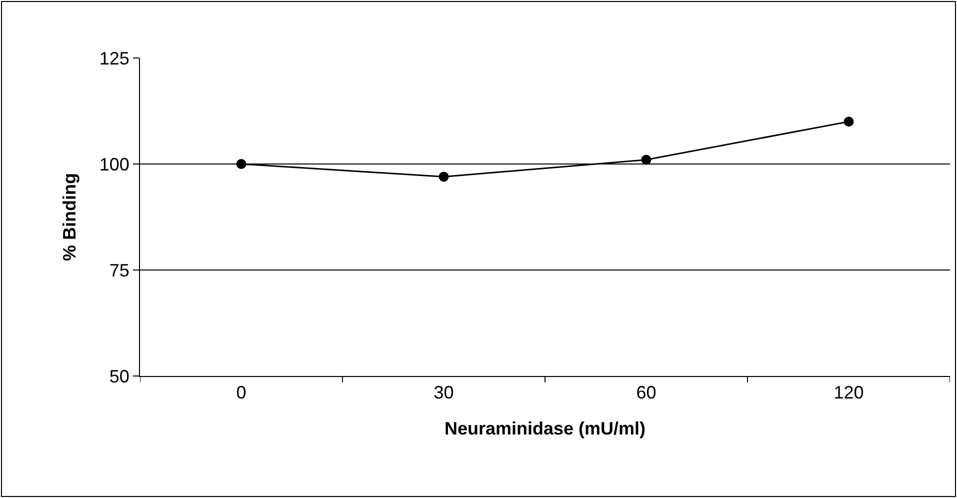 The height and width of the screenshot is (498, 957). What do you see at coordinates (241, 392) in the screenshot?
I see `x-tick-label: 0` at bounding box center [241, 392].